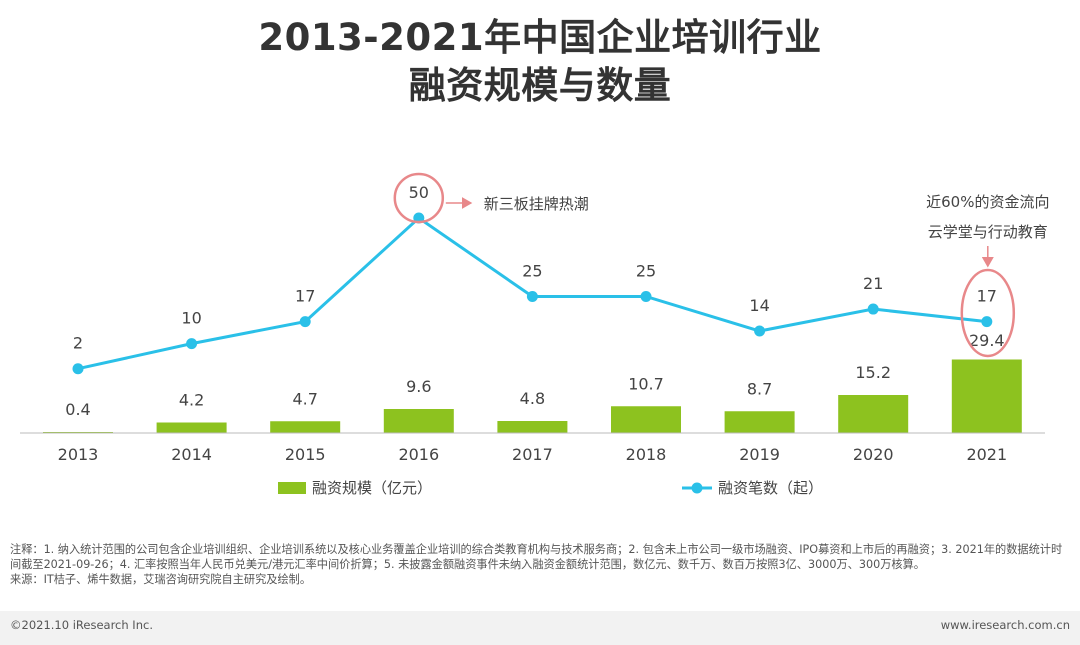 This screenshot has height=645, width=1080. I want to click on bar-2020, so click(873, 414).